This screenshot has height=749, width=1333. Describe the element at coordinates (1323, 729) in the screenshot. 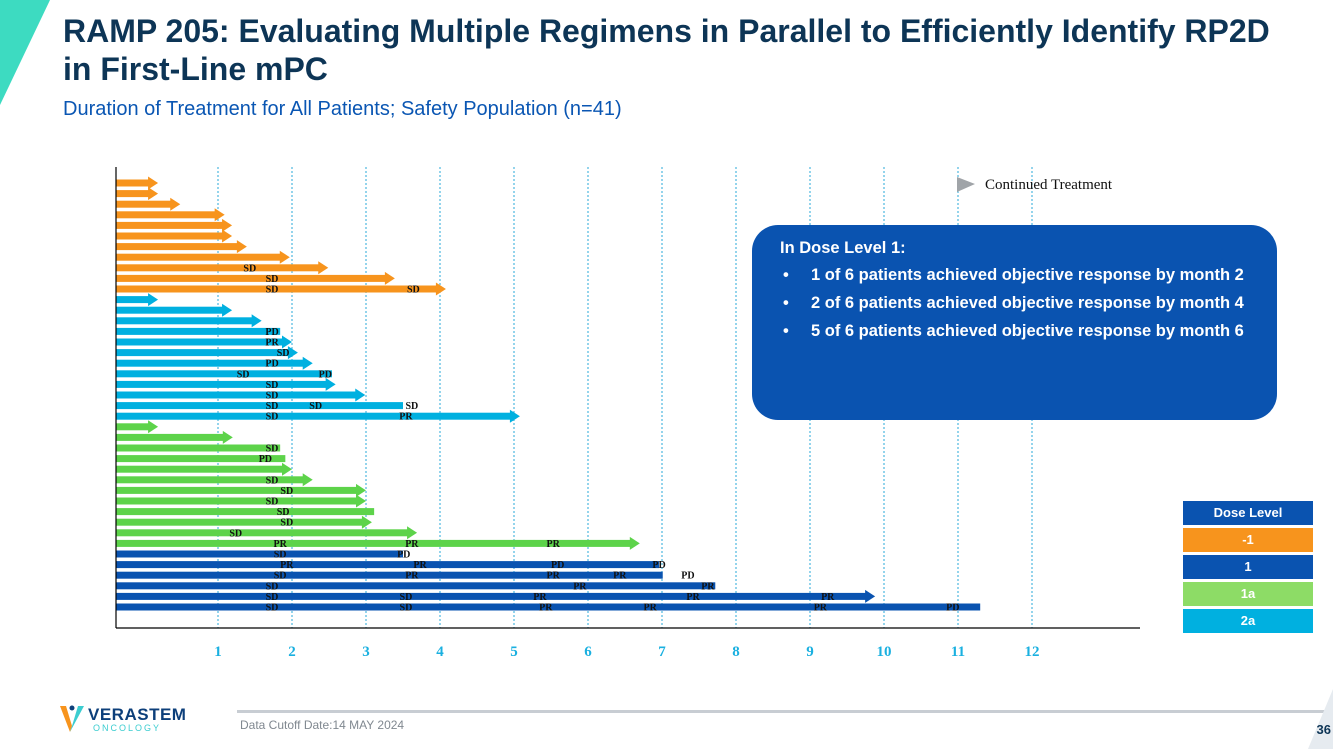

I see `page-number: 36` at that location.